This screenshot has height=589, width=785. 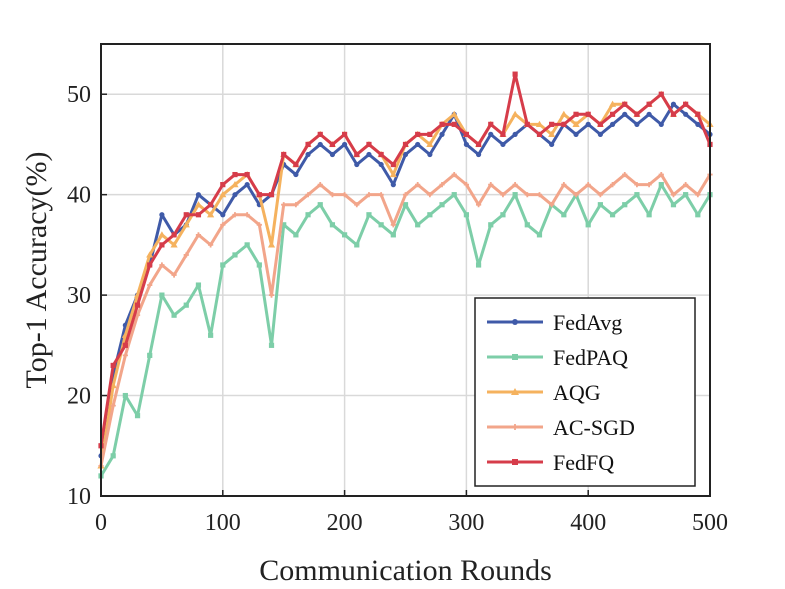 I want to click on legend: FedAvg FedPAQ AQG AC-SGD FedFQ, so click(x=585, y=392).